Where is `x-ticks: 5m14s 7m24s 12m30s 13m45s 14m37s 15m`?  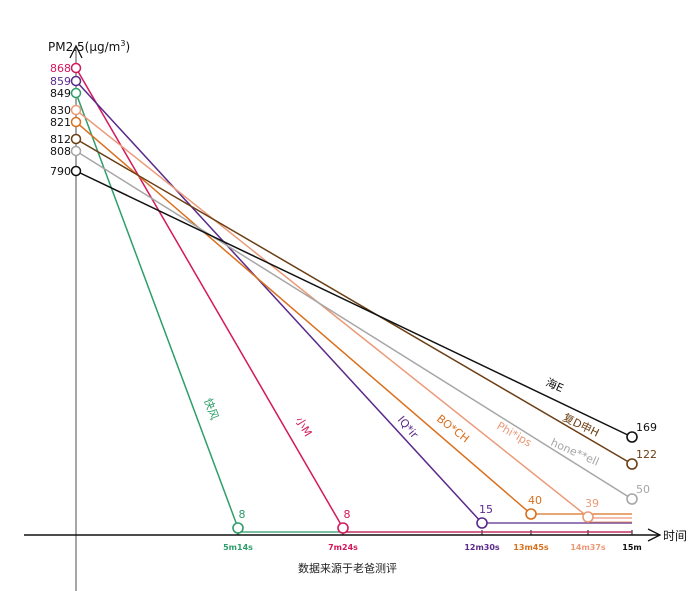
x-ticks: 5m14s 7m24s 12m30s 13m45s 14m37s 15m is located at coordinates (432, 541).